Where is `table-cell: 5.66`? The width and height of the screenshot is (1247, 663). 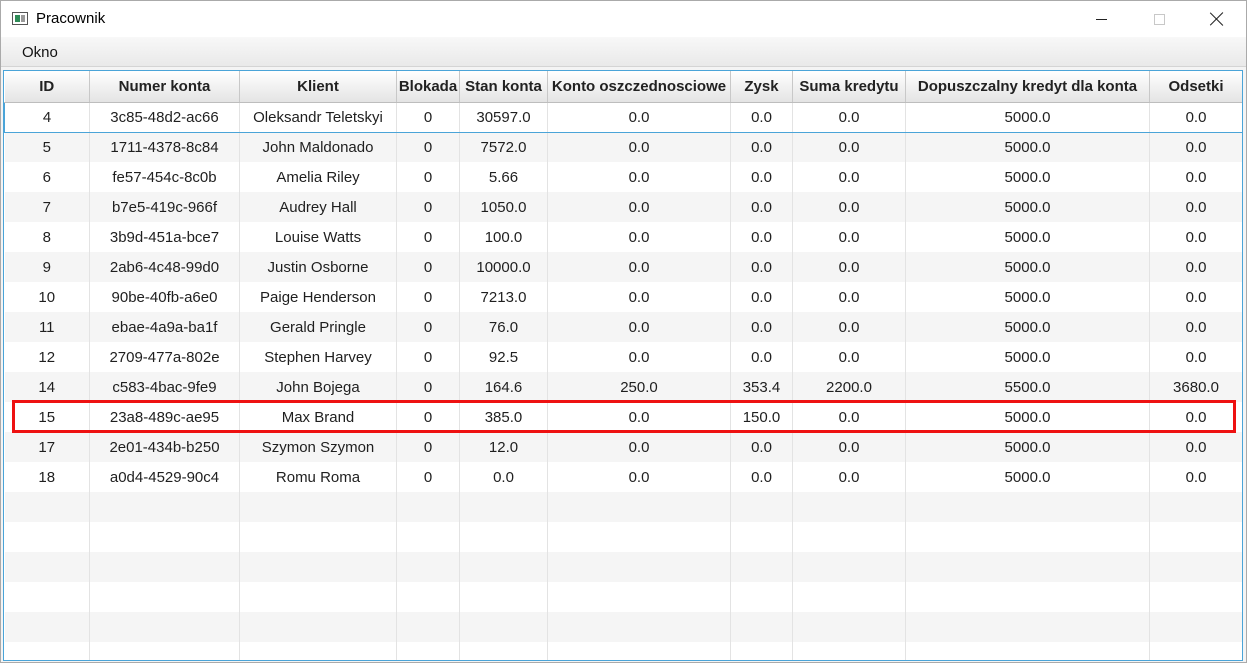 table-cell: 5.66 is located at coordinates (503, 177).